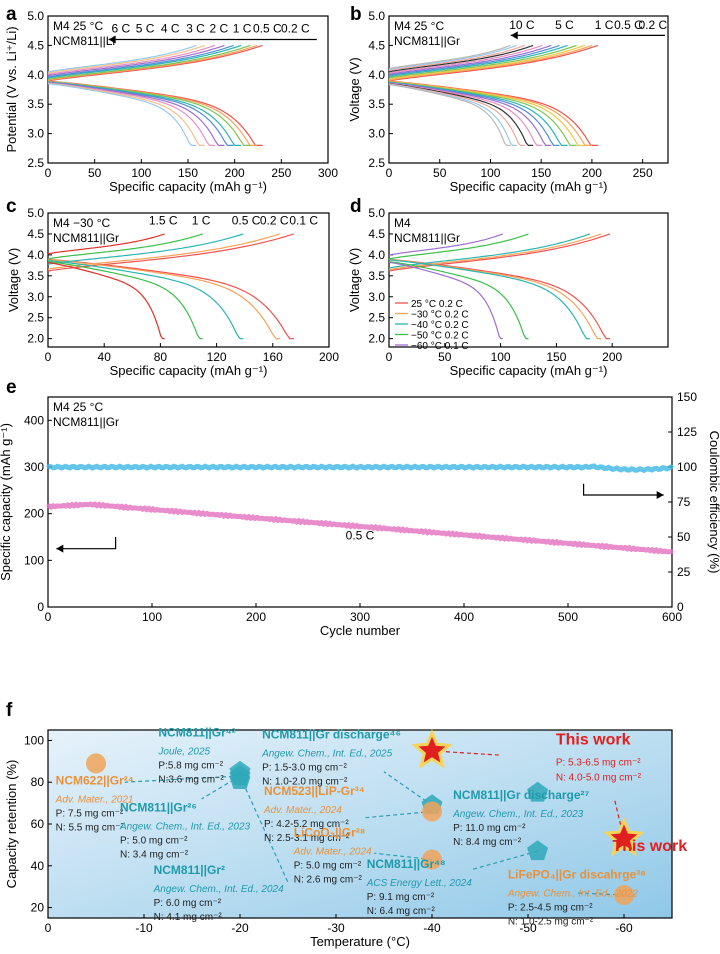  I want to click on y-tick-label: 60, so click(38, 824).